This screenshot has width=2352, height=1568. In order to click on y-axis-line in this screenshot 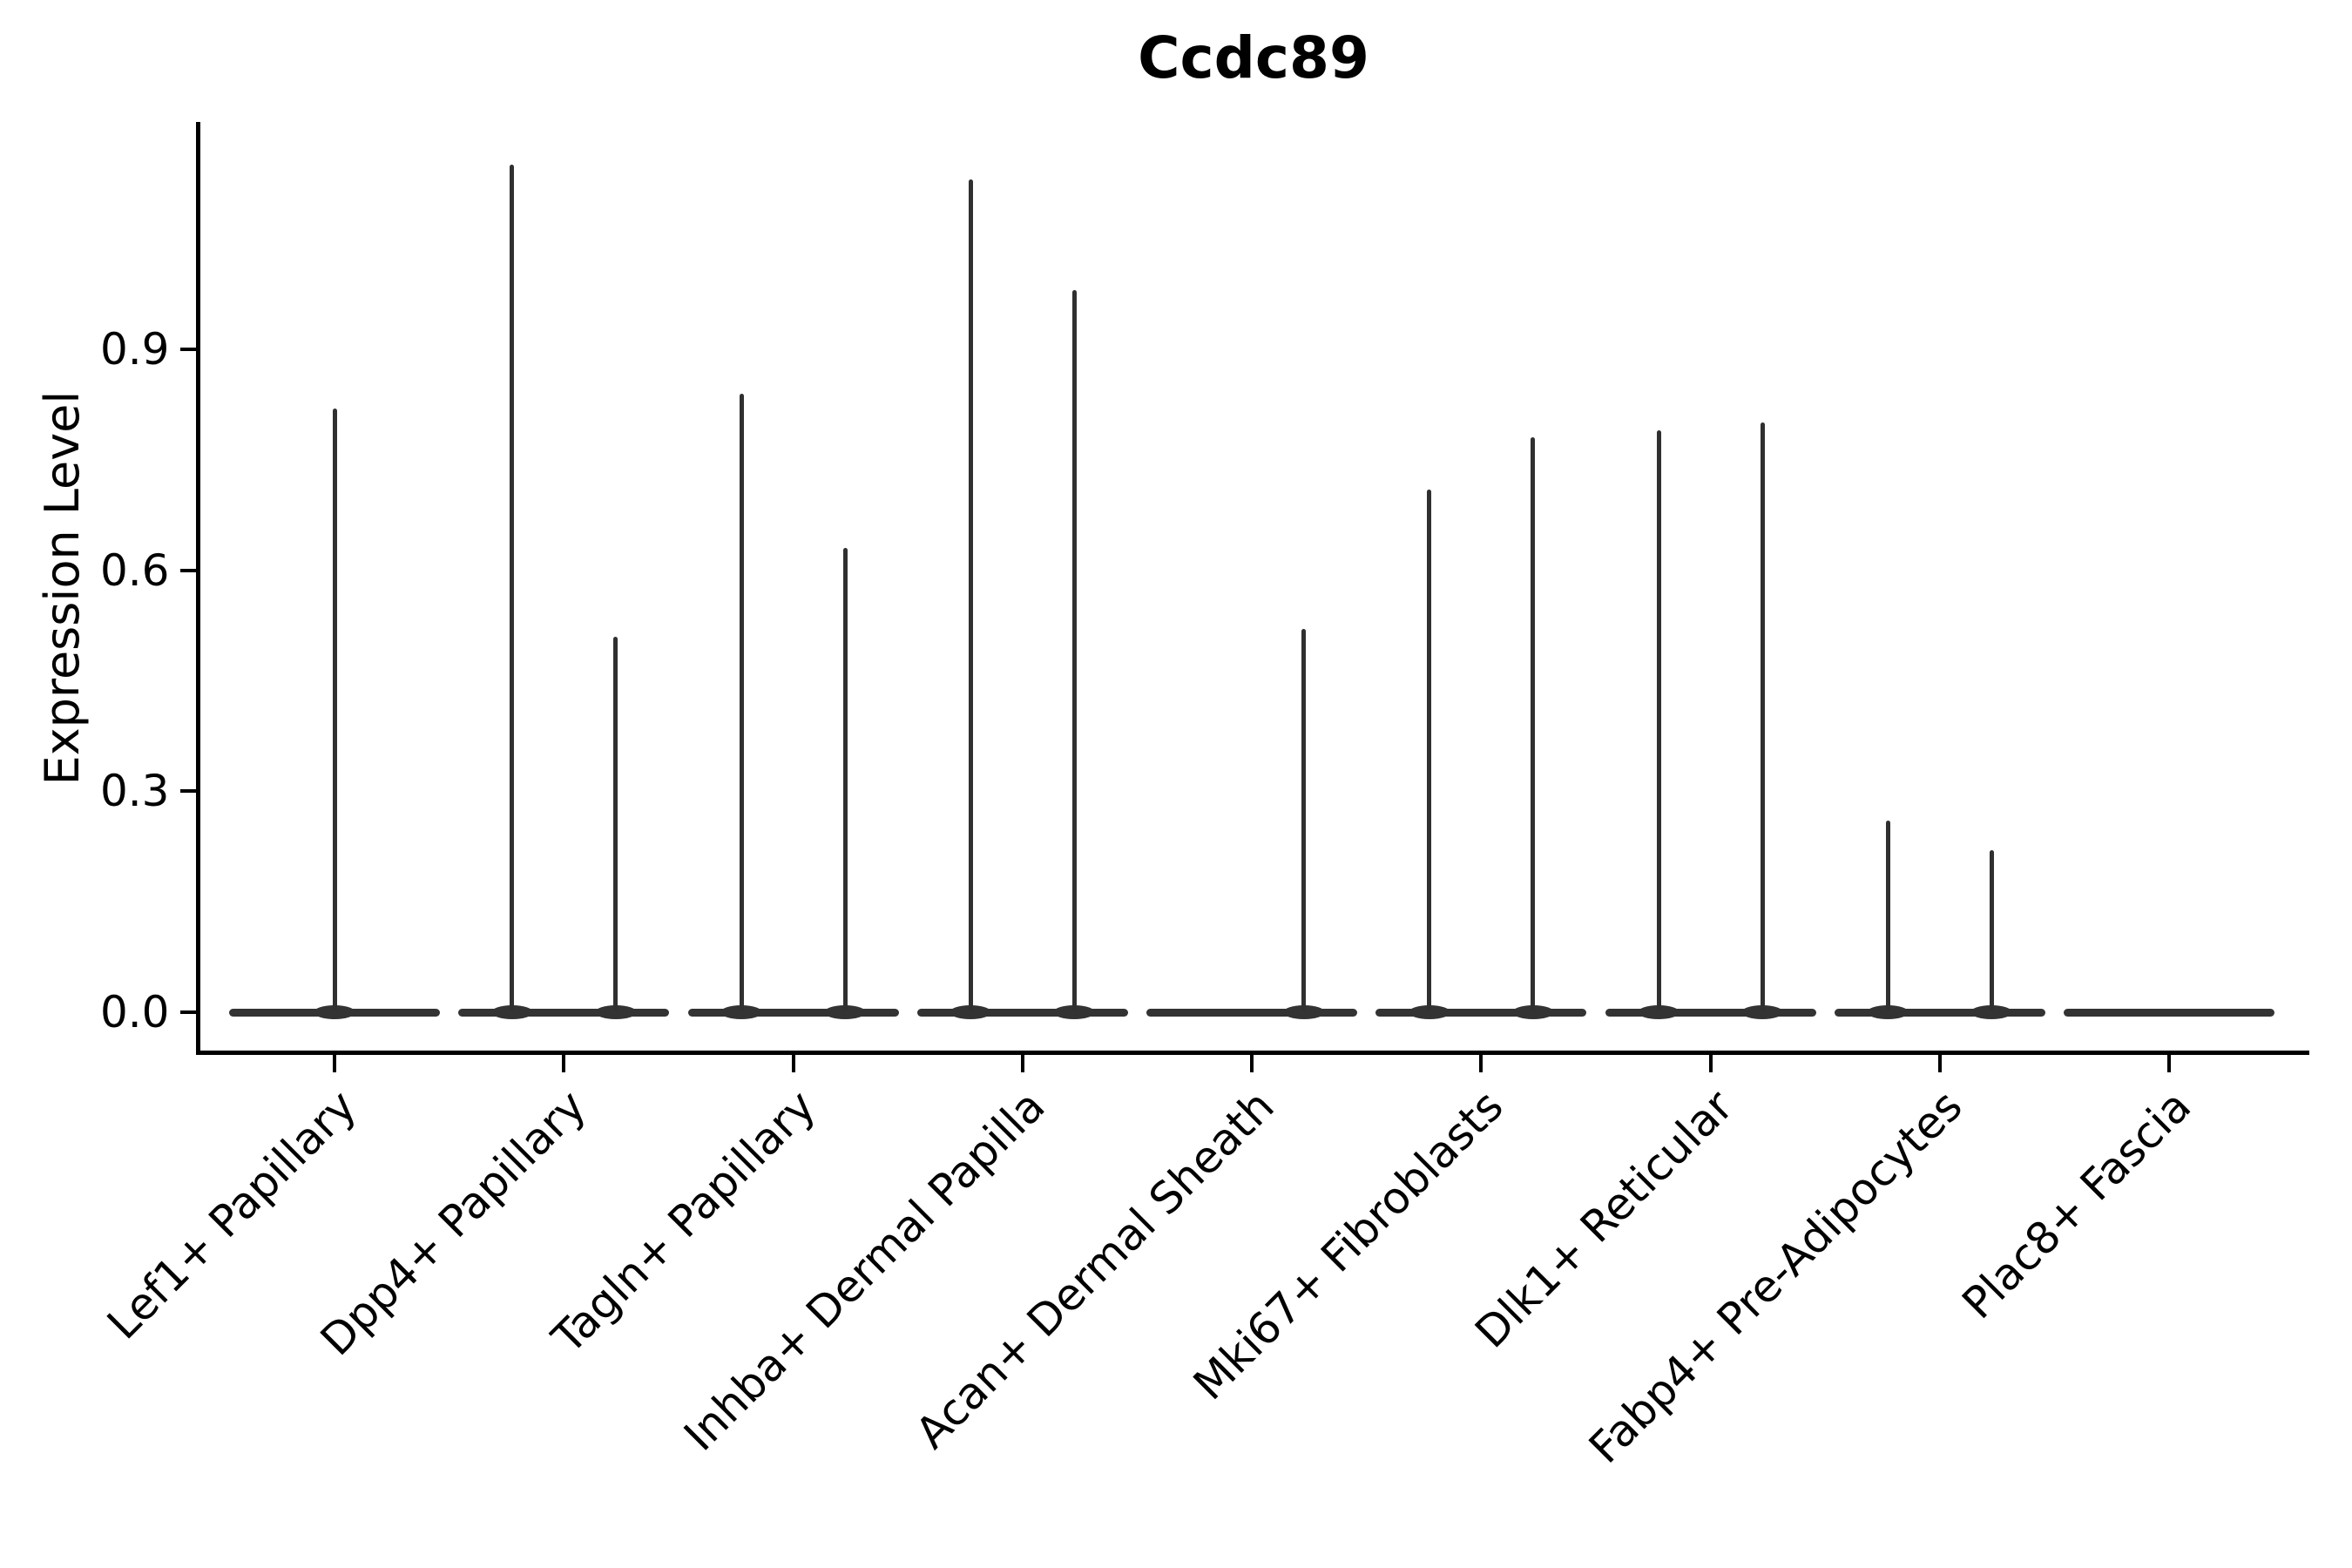, I will do `click(198, 588)`.